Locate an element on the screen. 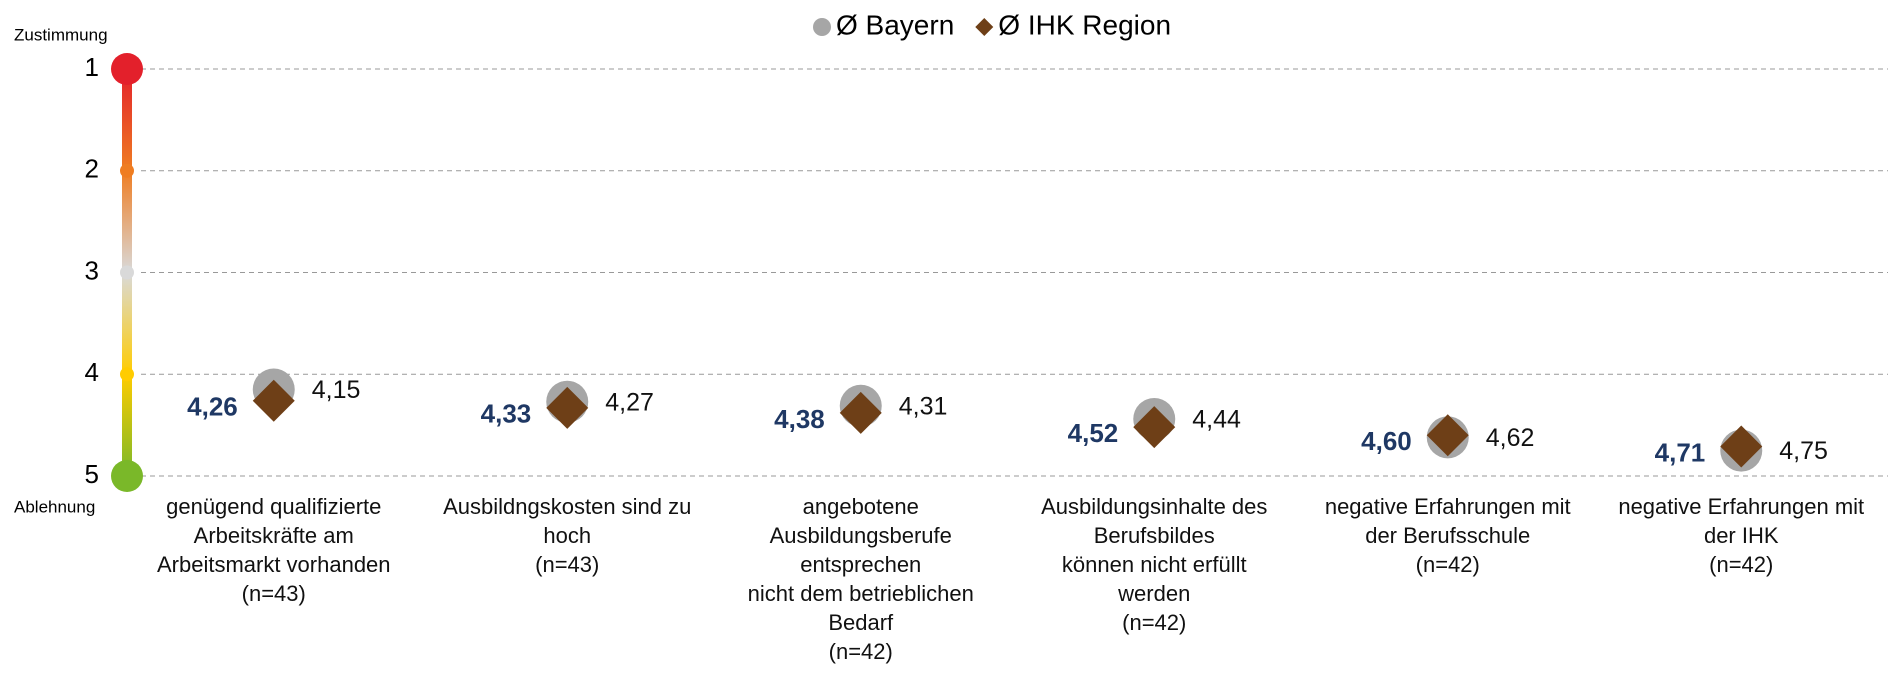 The image size is (1898, 675). value-label: 4,71 is located at coordinates (1680, 452).